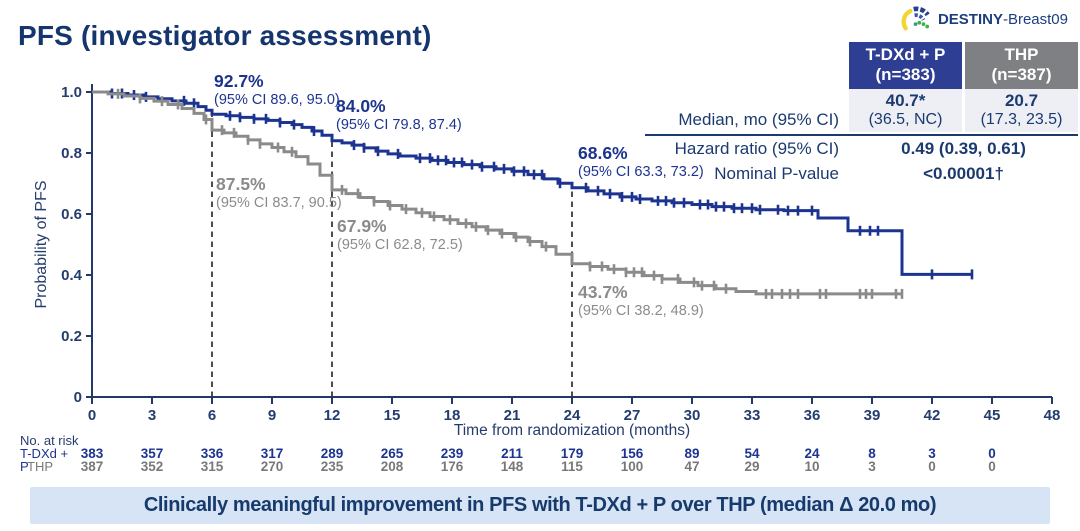 The width and height of the screenshot is (1080, 531). What do you see at coordinates (963, 174) in the screenshot?
I see `p-value: <0.00001†` at bounding box center [963, 174].